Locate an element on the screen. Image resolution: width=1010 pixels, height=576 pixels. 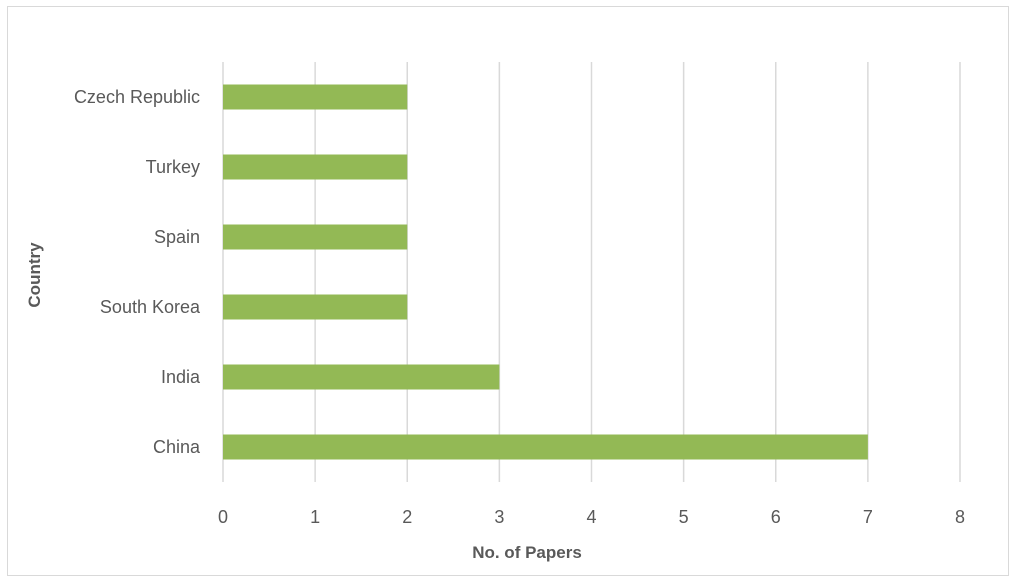
y-tick-label: South Korea is located at coordinates (150, 307).